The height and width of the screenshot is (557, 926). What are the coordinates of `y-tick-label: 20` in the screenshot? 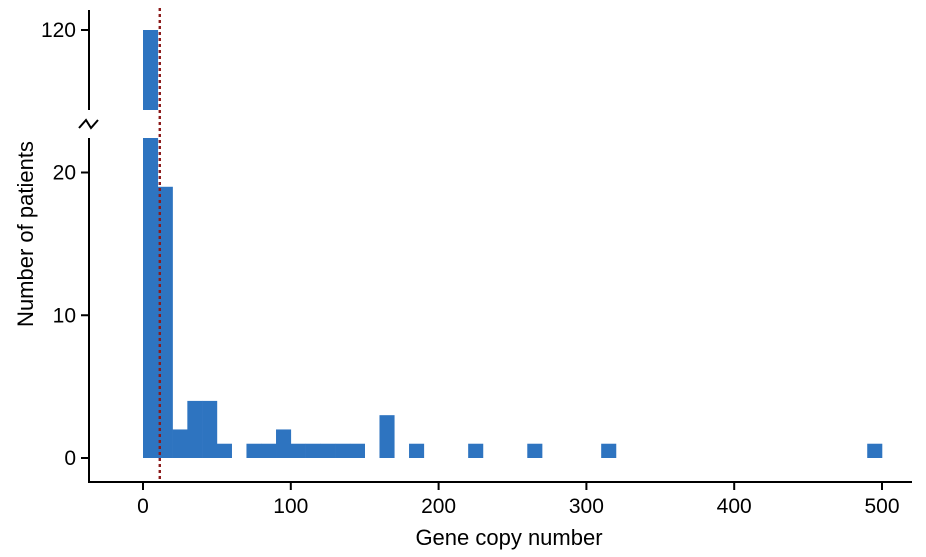 It's located at (64, 173).